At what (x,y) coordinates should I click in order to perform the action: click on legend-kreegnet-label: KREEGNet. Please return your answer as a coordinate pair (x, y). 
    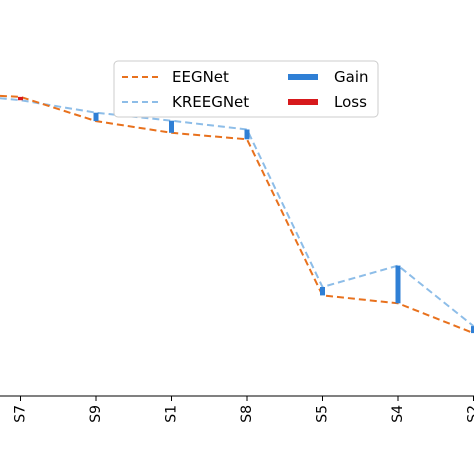
    Looking at the image, I should click on (210, 102).